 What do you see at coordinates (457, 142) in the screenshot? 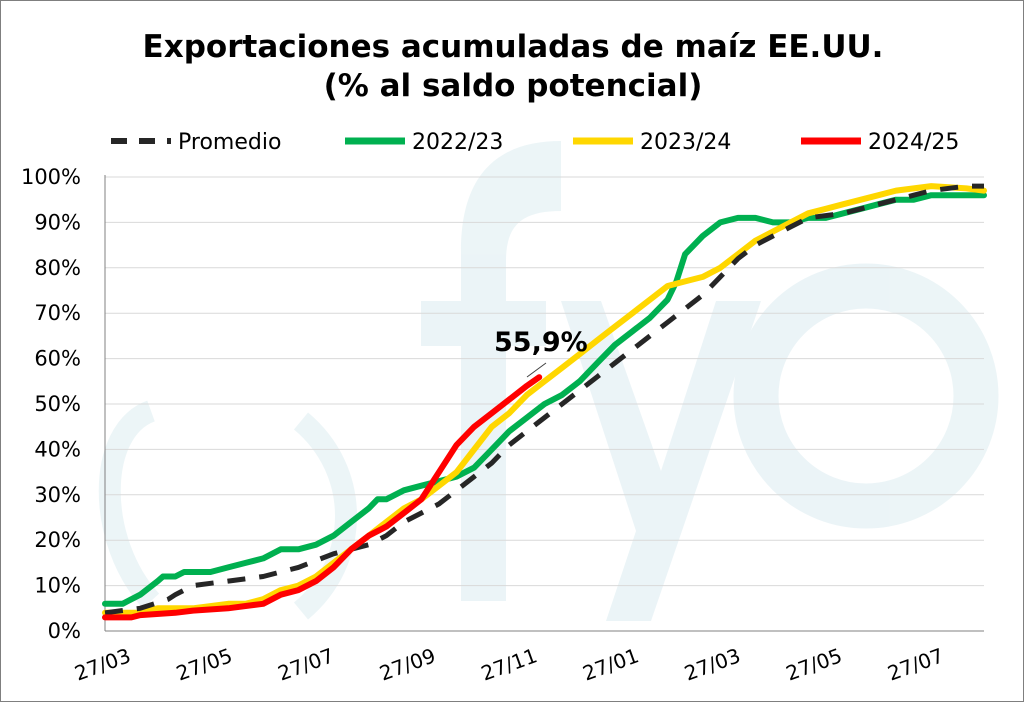
I see `legend-label-2022-23: 2022/23` at bounding box center [457, 142].